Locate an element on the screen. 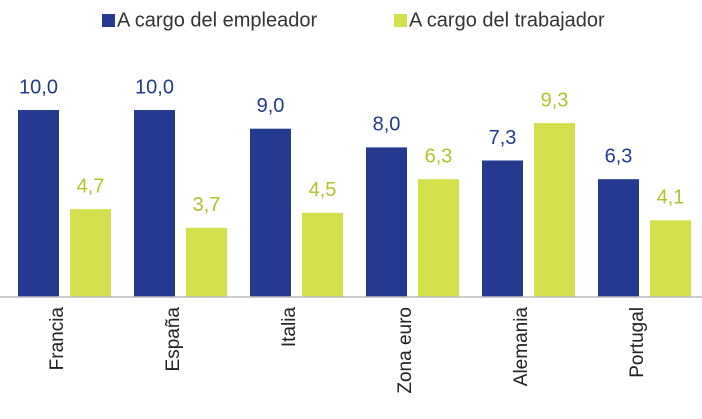 This screenshot has height=419, width=702. value-label: 7,3 is located at coordinates (503, 138).